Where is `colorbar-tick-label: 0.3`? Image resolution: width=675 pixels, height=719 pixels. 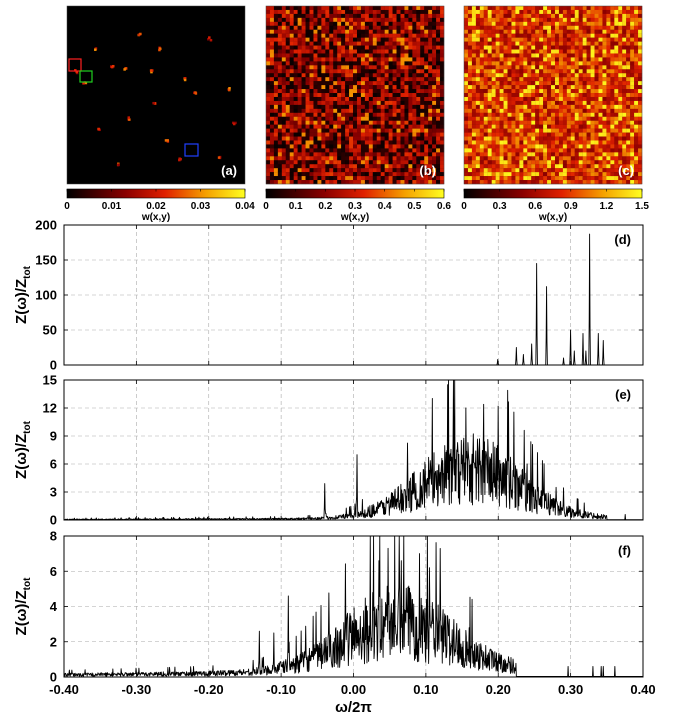
colorbar-tick-label: 0.3 is located at coordinates (355, 206).